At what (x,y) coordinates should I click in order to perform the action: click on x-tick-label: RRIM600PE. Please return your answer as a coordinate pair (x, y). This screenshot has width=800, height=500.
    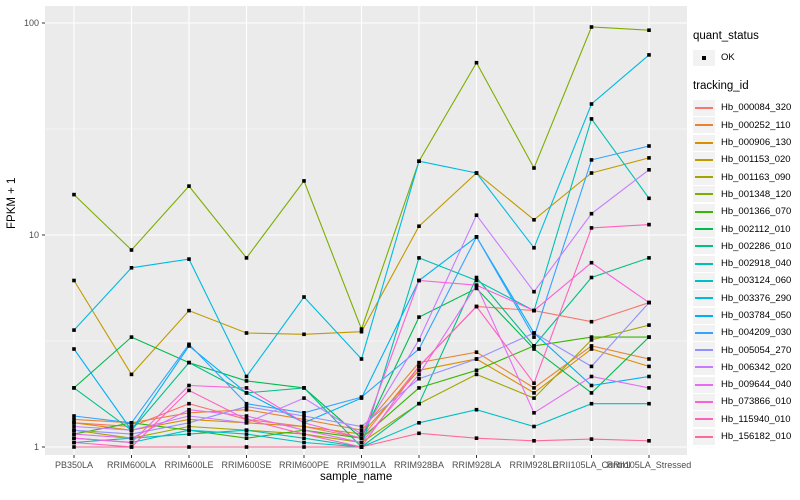
    Looking at the image, I should click on (304, 465).